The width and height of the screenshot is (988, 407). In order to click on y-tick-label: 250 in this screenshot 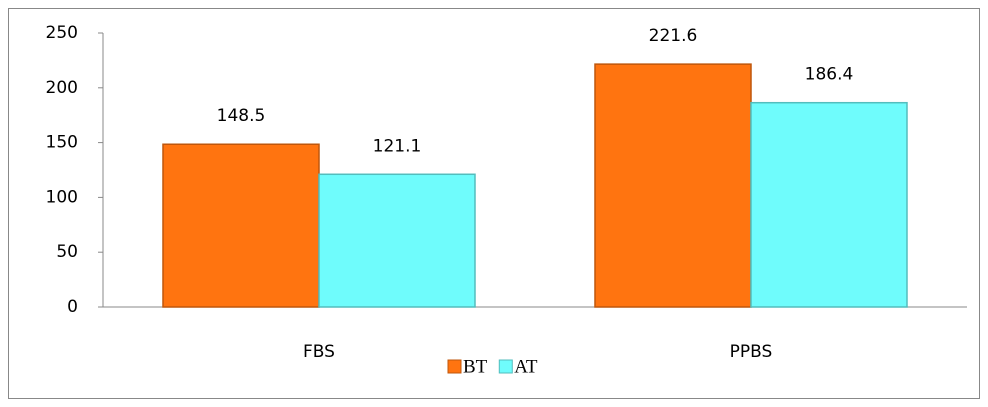, I will do `click(62, 33)`.